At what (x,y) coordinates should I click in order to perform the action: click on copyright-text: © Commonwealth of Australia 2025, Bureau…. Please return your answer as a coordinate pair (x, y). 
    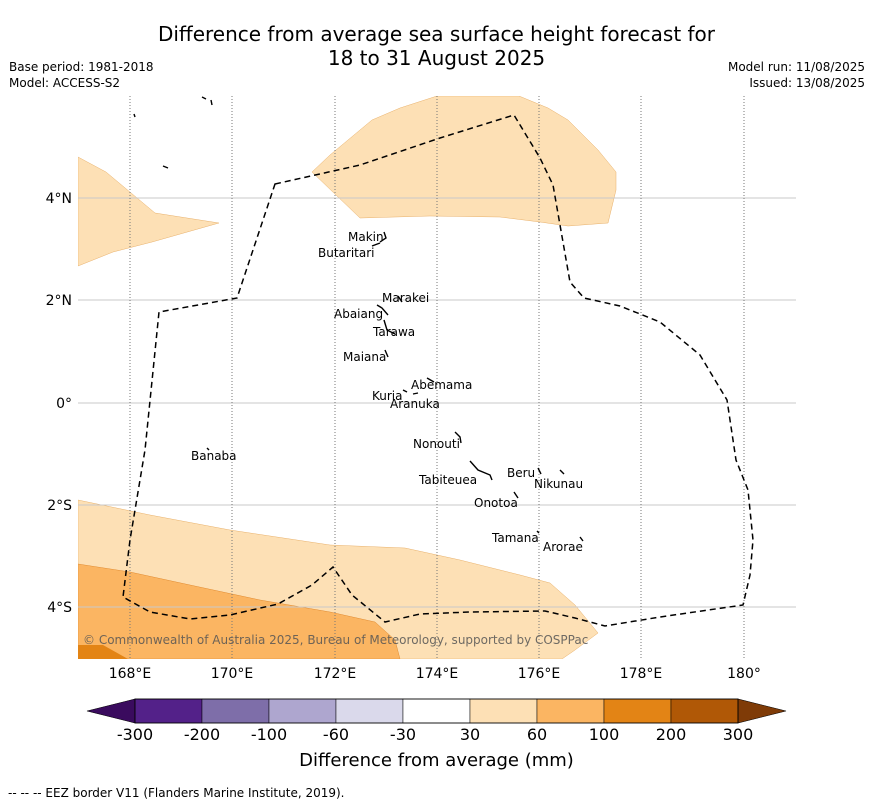
    Looking at the image, I should click on (335, 640).